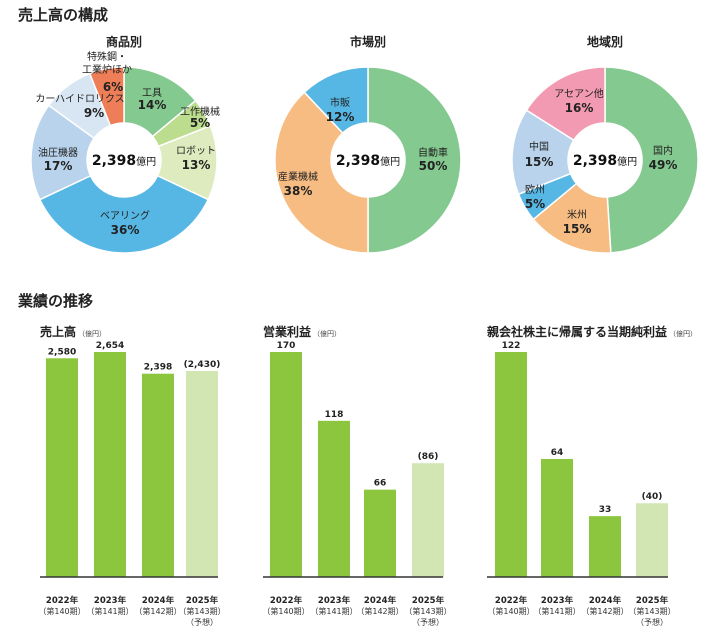 The height and width of the screenshot is (631, 714). I want to click on pie-slice-label: アセアン他, so click(578, 93).